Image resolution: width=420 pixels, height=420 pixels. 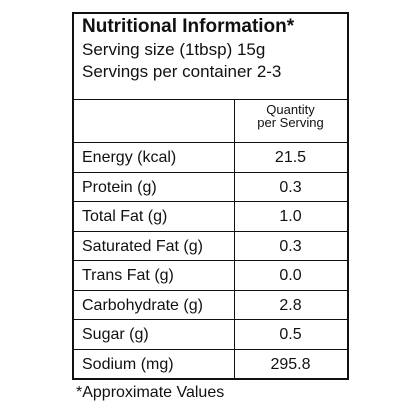 I want to click on nutrient-name: Energy (kcal), so click(x=129, y=157).